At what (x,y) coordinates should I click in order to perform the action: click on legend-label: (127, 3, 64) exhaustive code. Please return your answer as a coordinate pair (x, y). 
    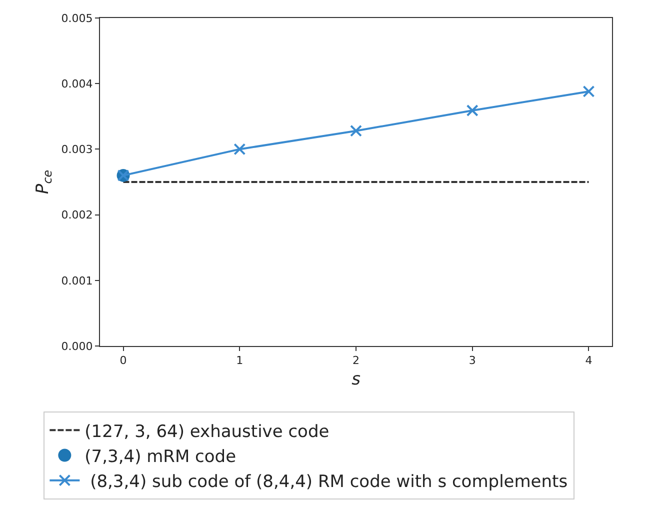
    Looking at the image, I should click on (207, 432).